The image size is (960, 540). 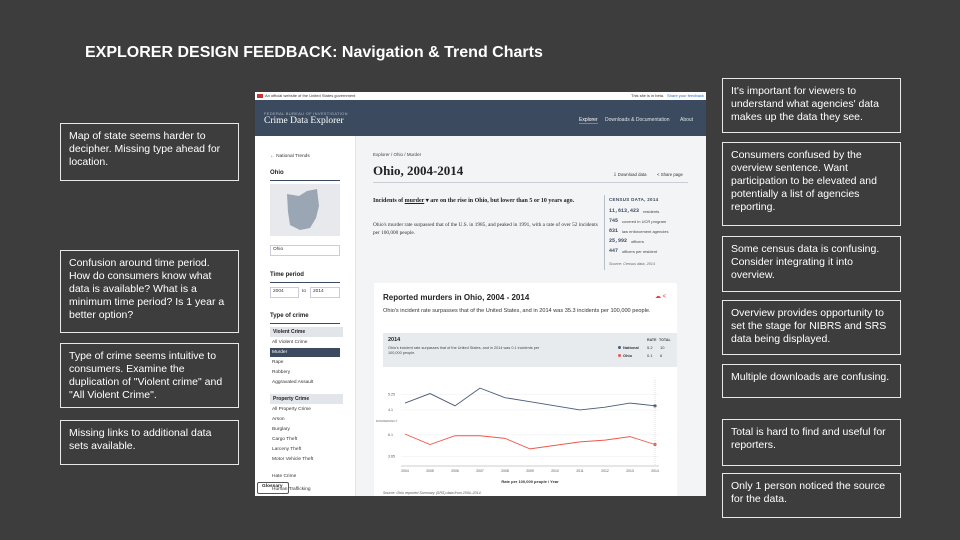 I want to click on y-tick-label: 6.1, so click(x=390, y=435).